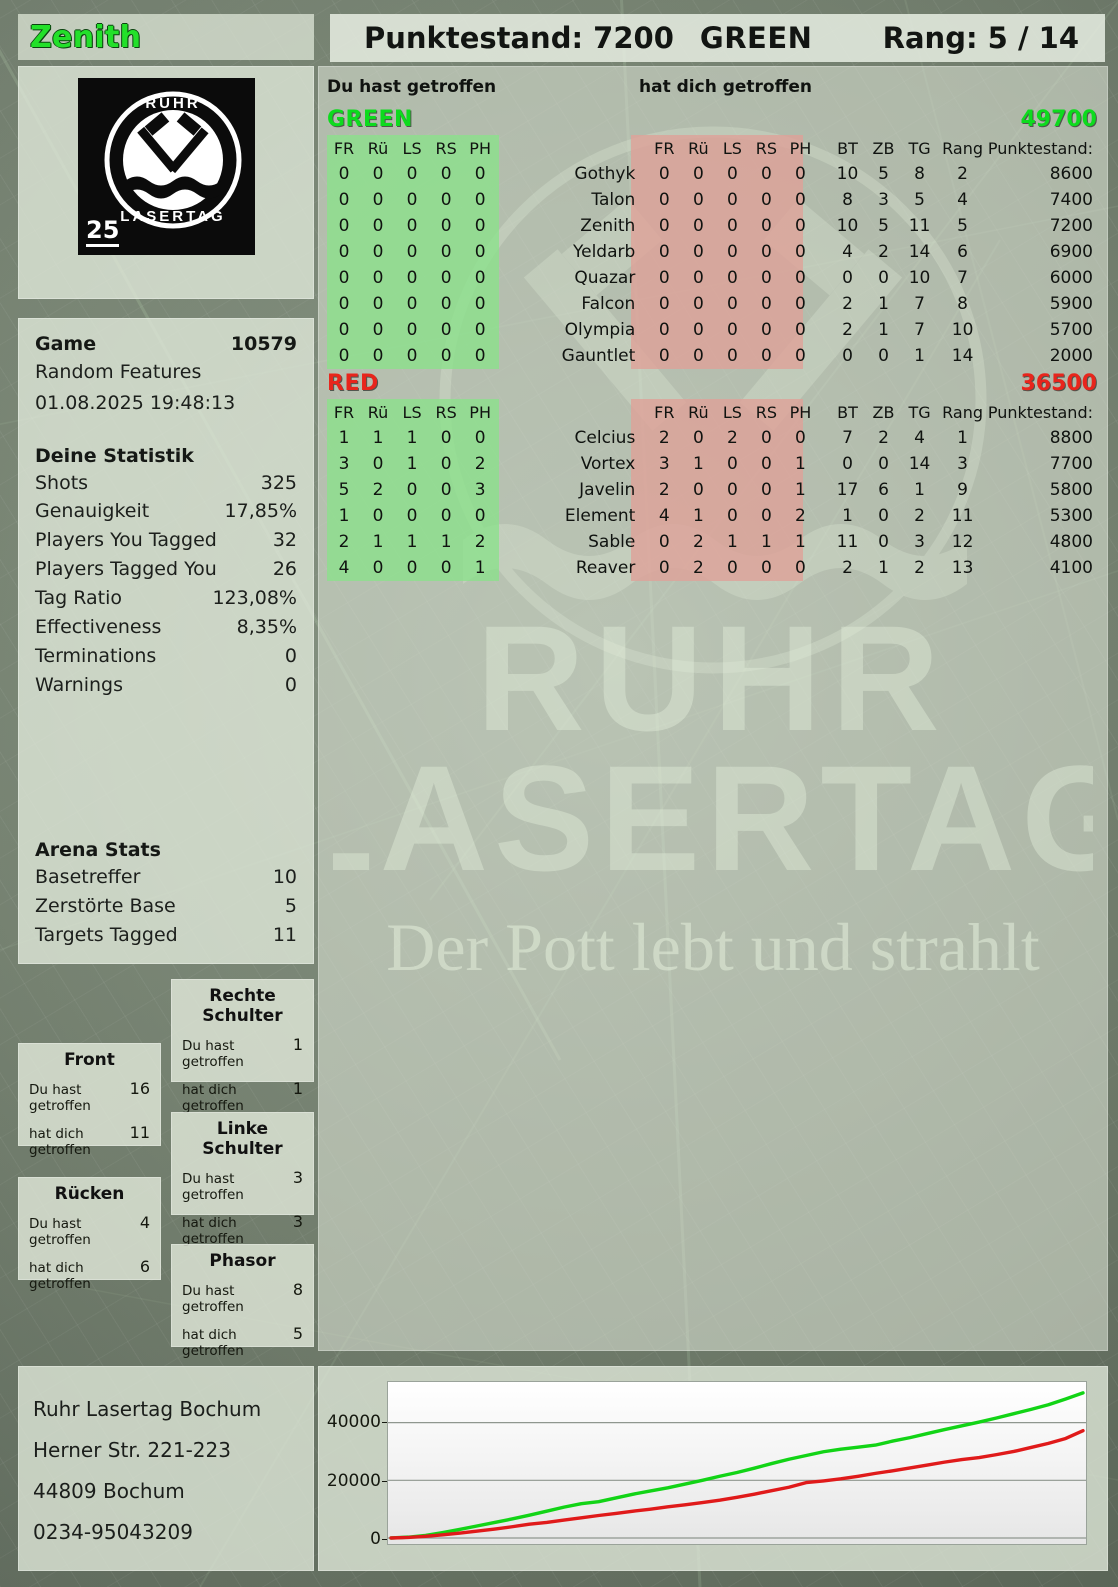  I want to click on table-row: 5 2 0 0 3 Javelin 2 0 0 0 1 17 6 1 9 5800, so click(714, 490).